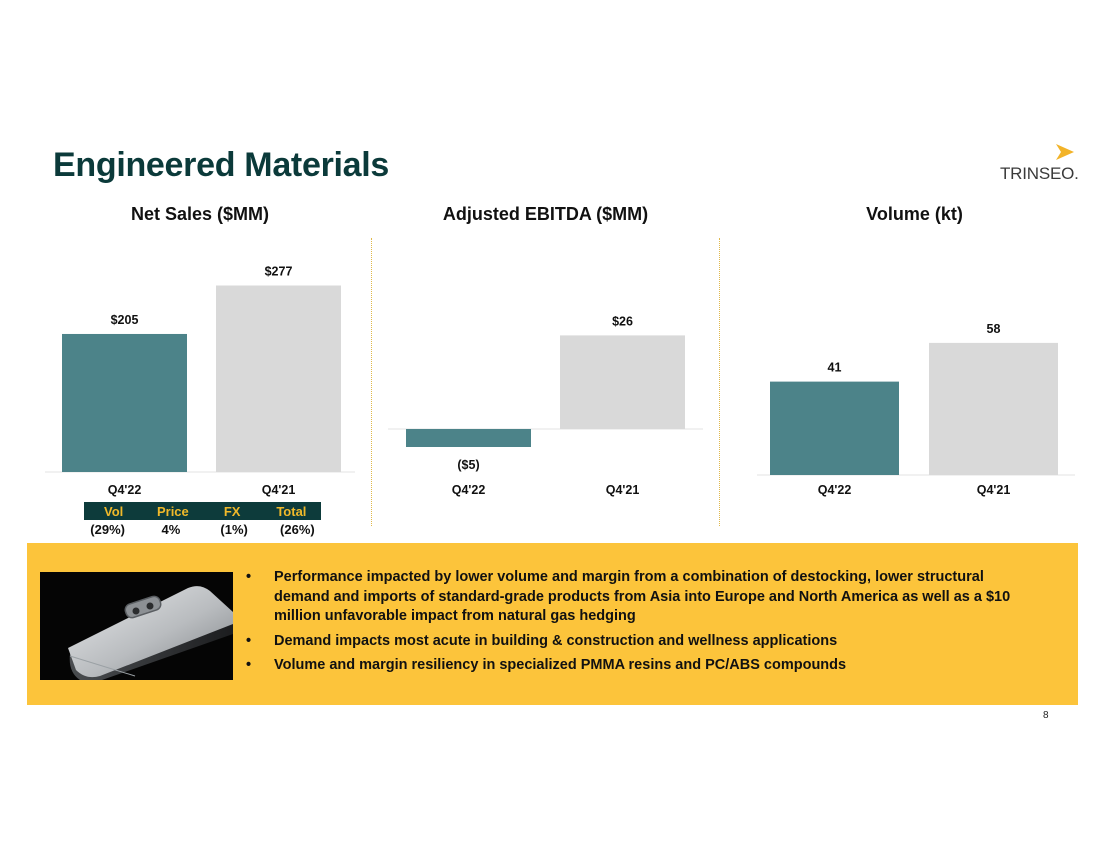  What do you see at coordinates (232, 511) in the screenshot?
I see `bridge-header-fx: FX` at bounding box center [232, 511].